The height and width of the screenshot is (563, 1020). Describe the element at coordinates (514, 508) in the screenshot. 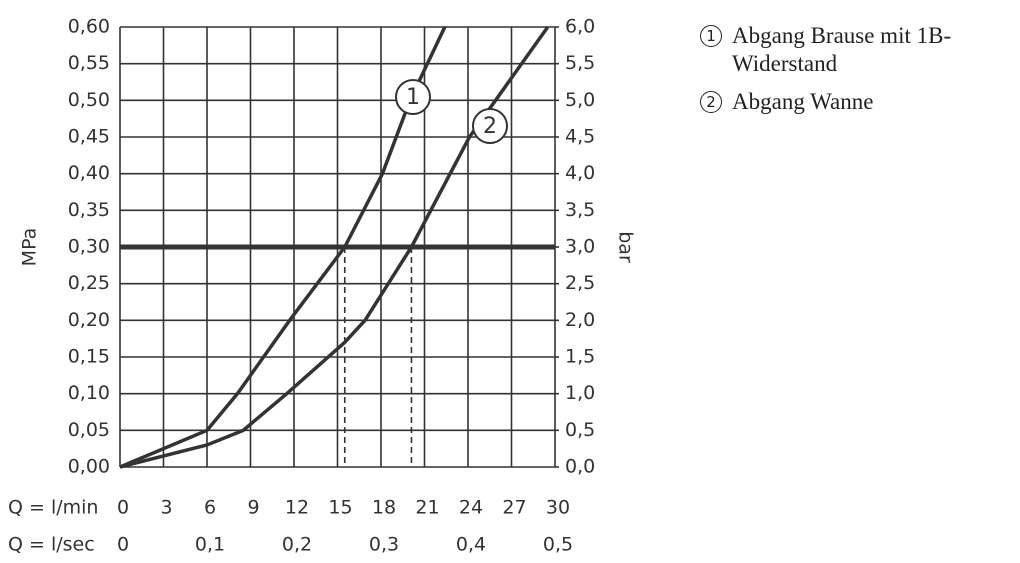

I see `x-tick-label: 27` at that location.